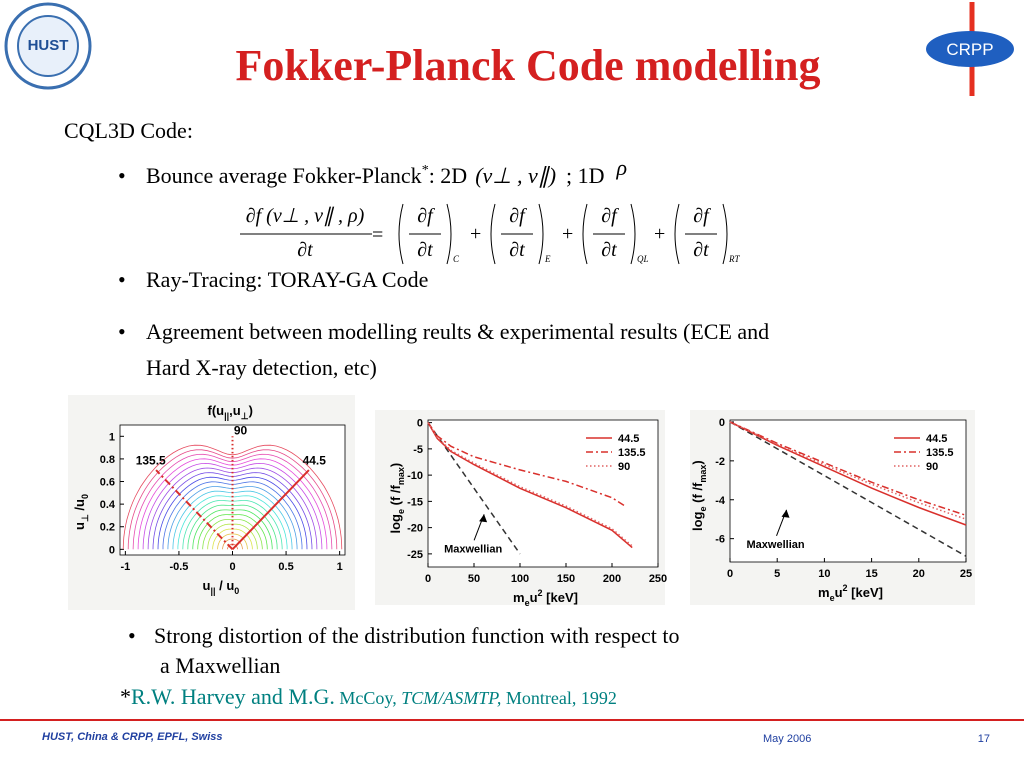 The height and width of the screenshot is (768, 1024). Describe the element at coordinates (832, 598) in the screenshot. I see `label-part: e` at that location.